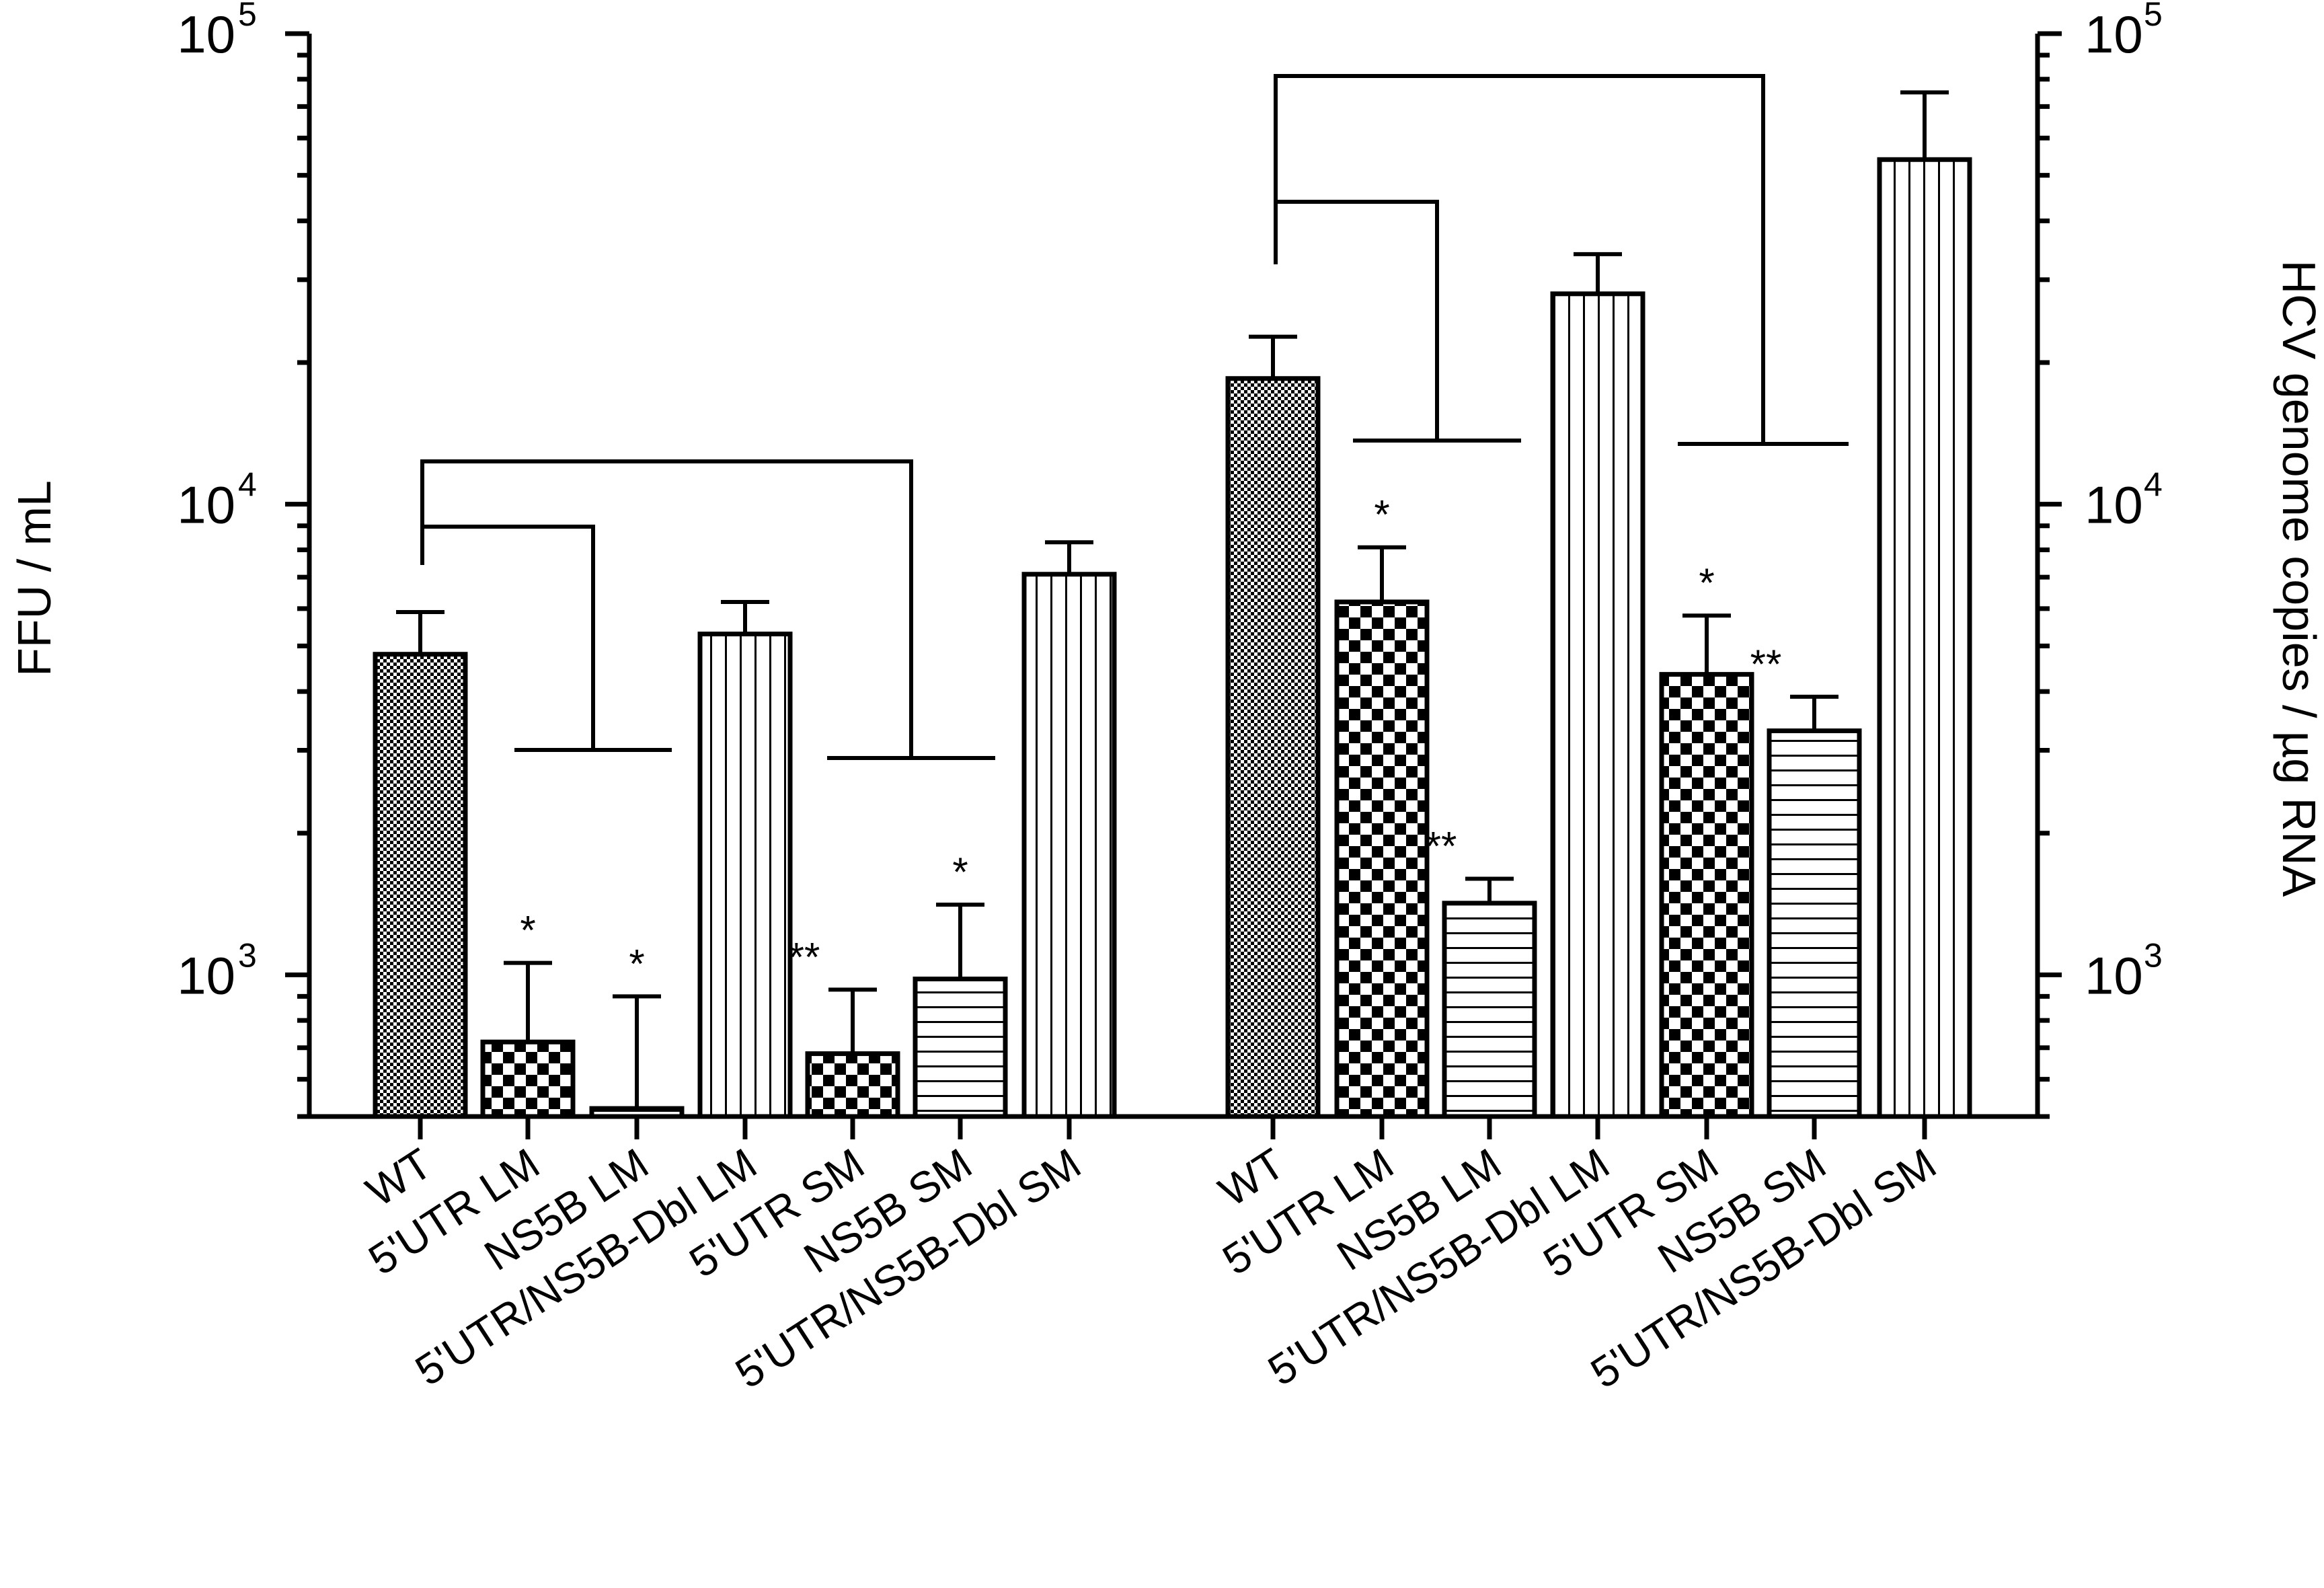 This screenshot has width=2324, height=1588. What do you see at coordinates (248, 485) in the screenshot?
I see `y-tick-exponent-left: 4` at bounding box center [248, 485].